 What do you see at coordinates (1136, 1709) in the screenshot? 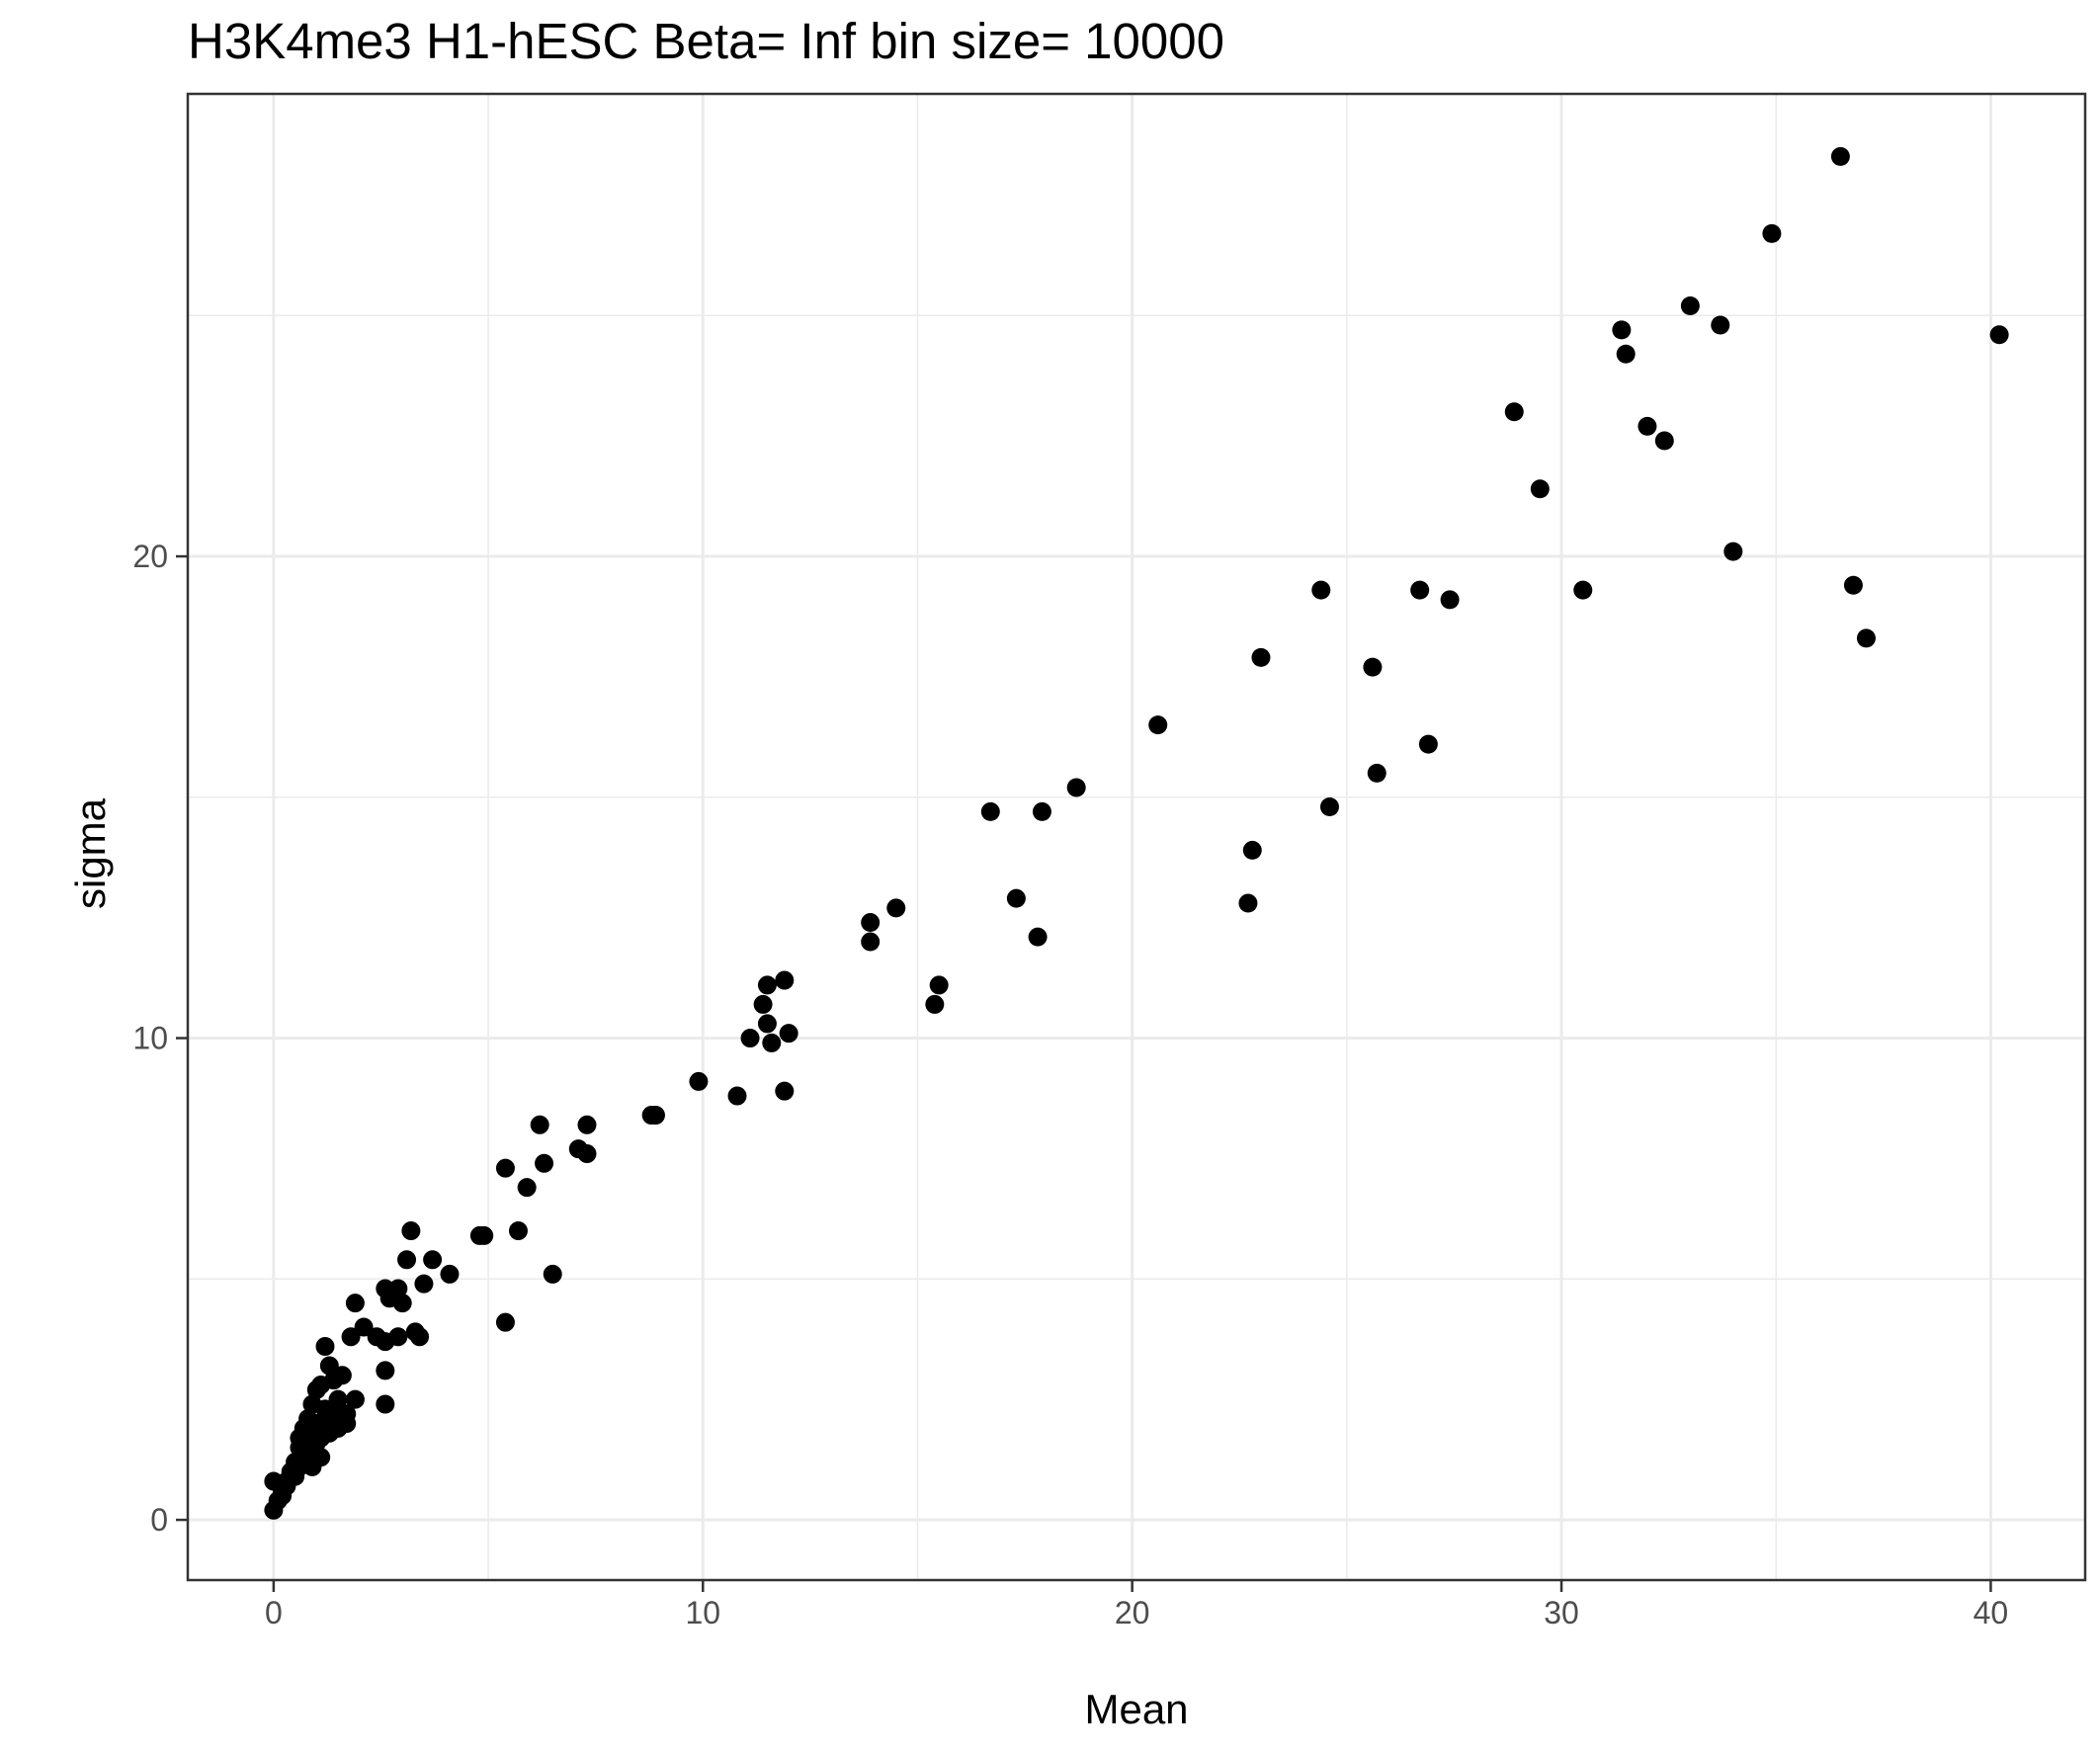
I see `x-axis-title: Mean` at bounding box center [1136, 1709].